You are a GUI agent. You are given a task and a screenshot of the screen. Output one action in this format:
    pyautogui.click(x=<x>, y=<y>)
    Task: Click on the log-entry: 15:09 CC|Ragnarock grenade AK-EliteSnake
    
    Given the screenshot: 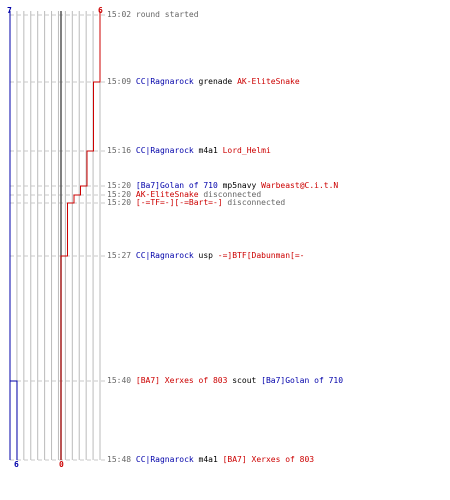 What is the action you would take?
    pyautogui.click(x=203, y=81)
    